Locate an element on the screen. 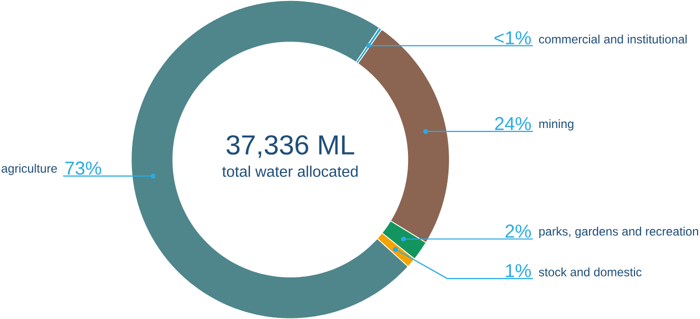 Image resolution: width=700 pixels, height=319 pixels. data-label: 1% is located at coordinates (518, 271).